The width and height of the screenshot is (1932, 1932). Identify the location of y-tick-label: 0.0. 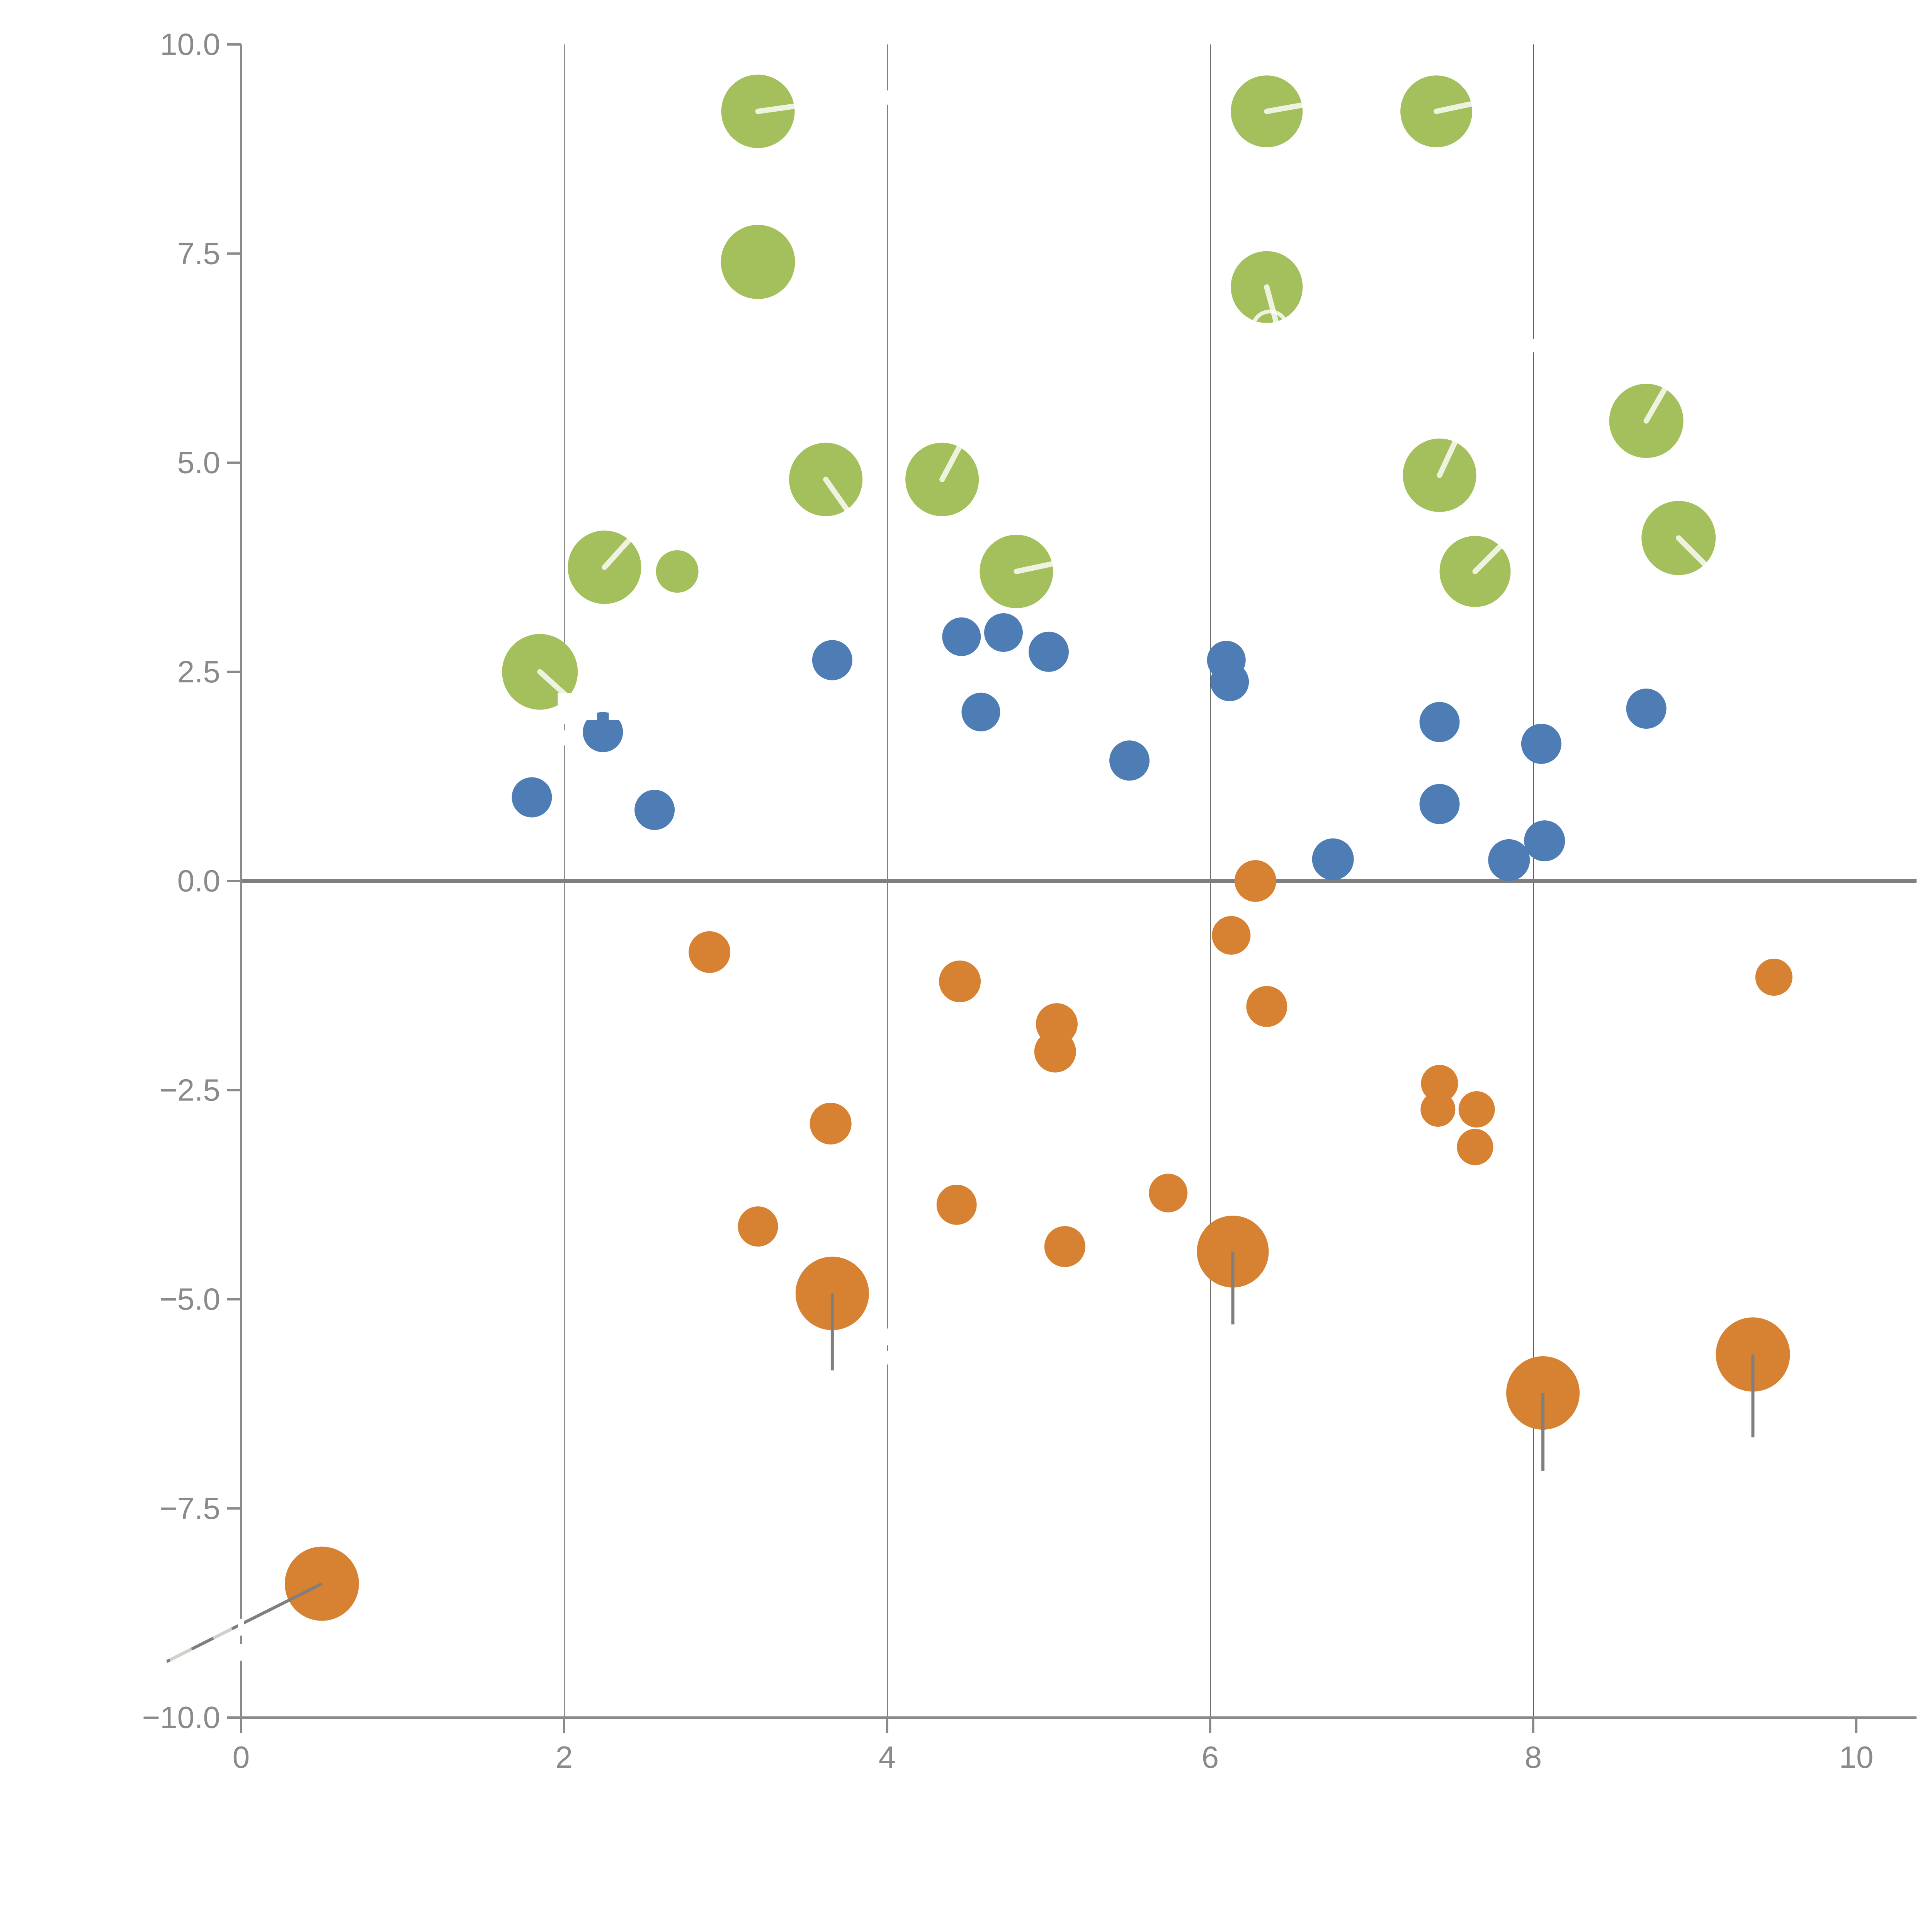
(198, 881).